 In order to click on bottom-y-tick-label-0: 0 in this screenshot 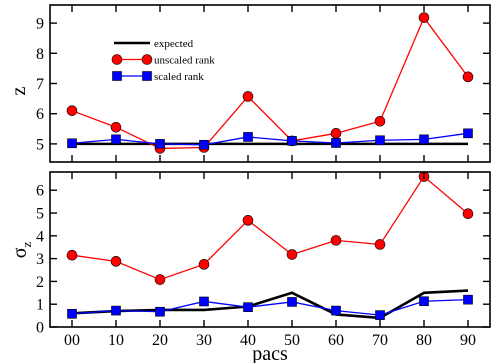, I will do `click(40, 328)`.